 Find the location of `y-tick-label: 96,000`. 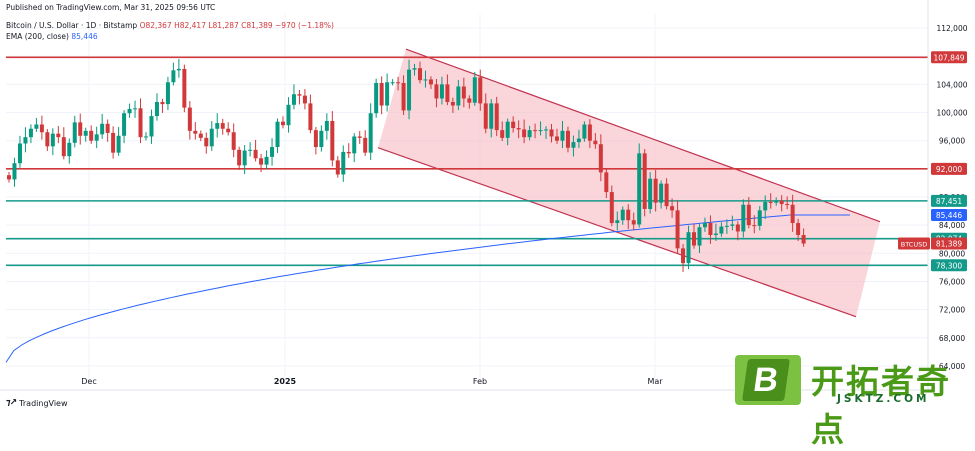

y-tick-label: 96,000 is located at coordinates (952, 141).